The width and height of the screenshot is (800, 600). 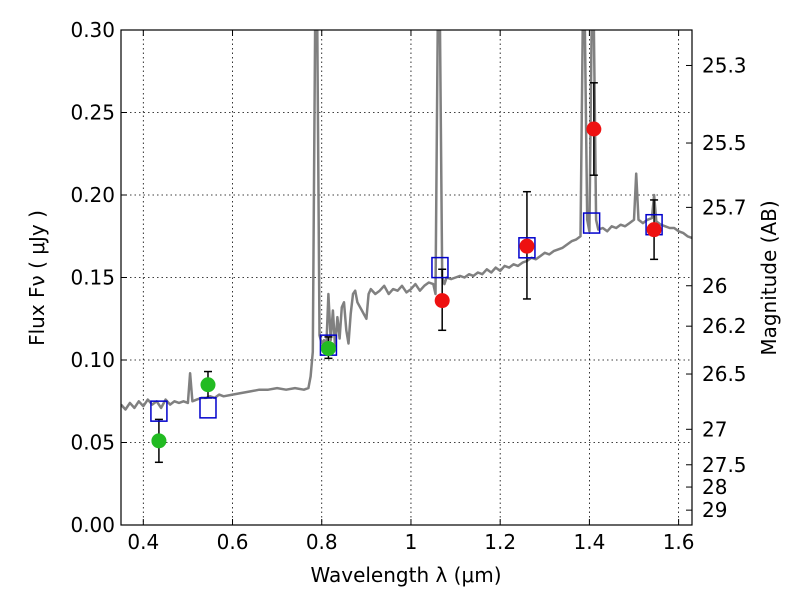 What do you see at coordinates (724, 207) in the screenshot?
I see `right-tick-label: 25.7` at bounding box center [724, 207].